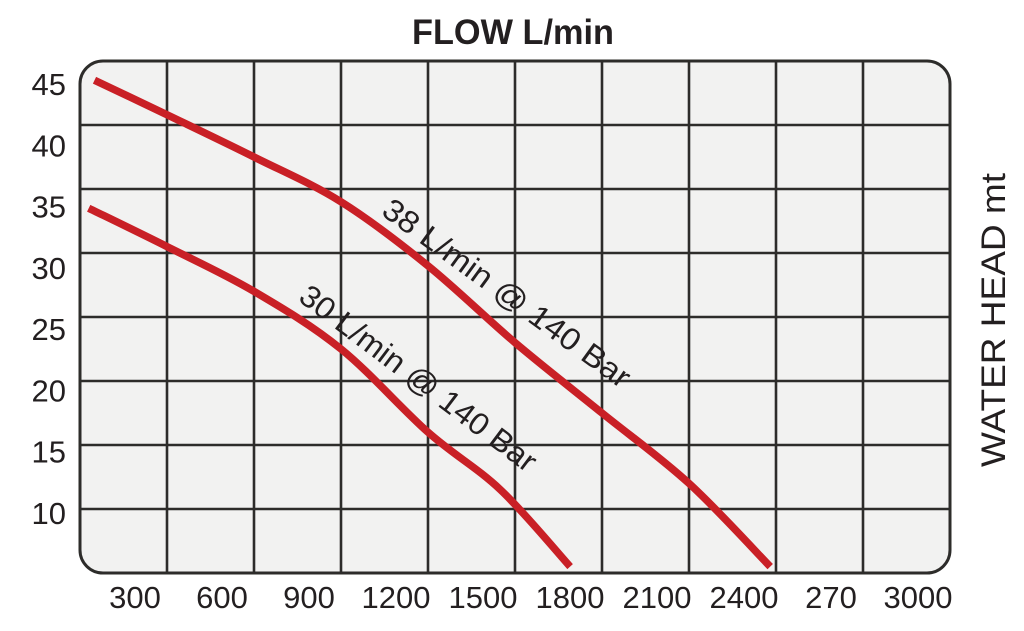 The image size is (1024, 631). Describe the element at coordinates (570, 597) in the screenshot. I see `x-tick-label-1800: 1800` at that location.